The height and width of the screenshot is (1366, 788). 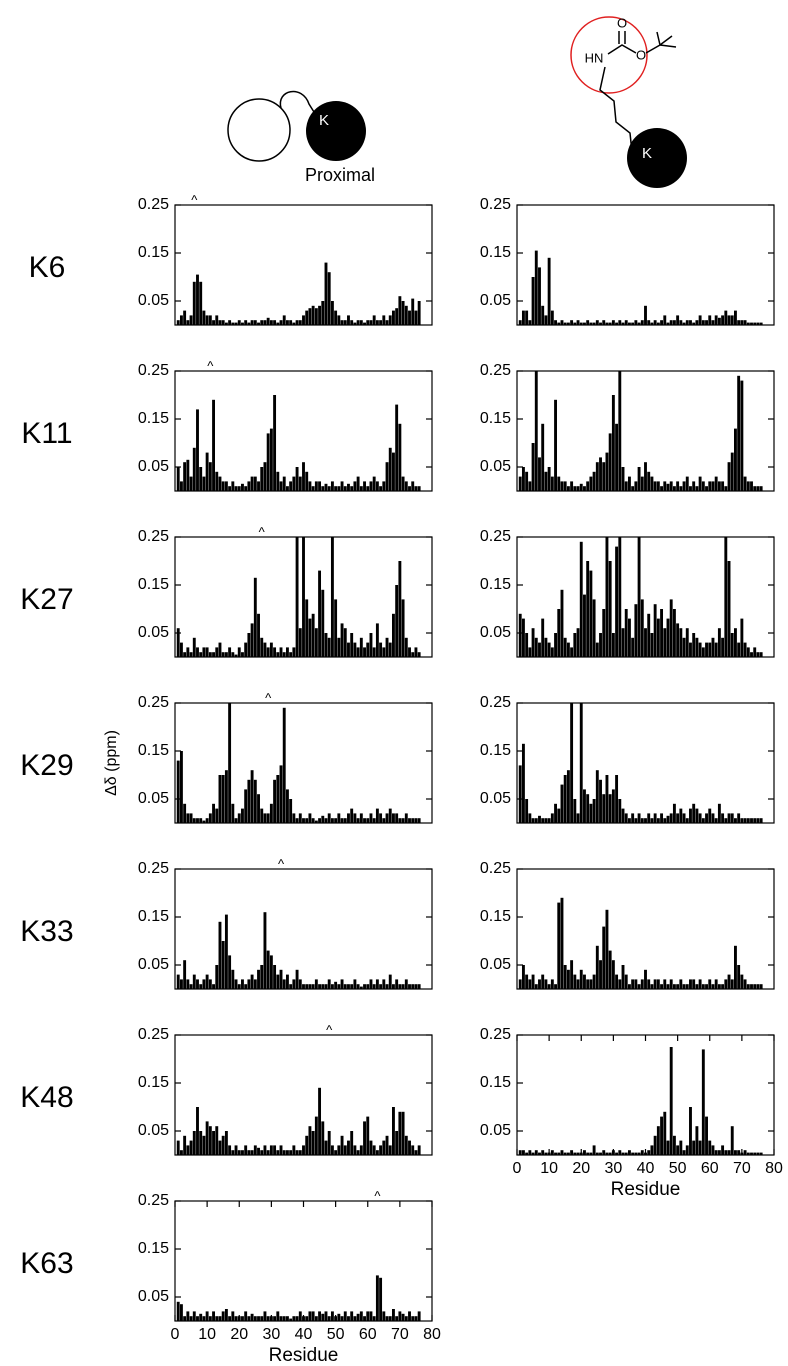 I want to click on y-tick-label: 0.25, so click(x=495, y=868).